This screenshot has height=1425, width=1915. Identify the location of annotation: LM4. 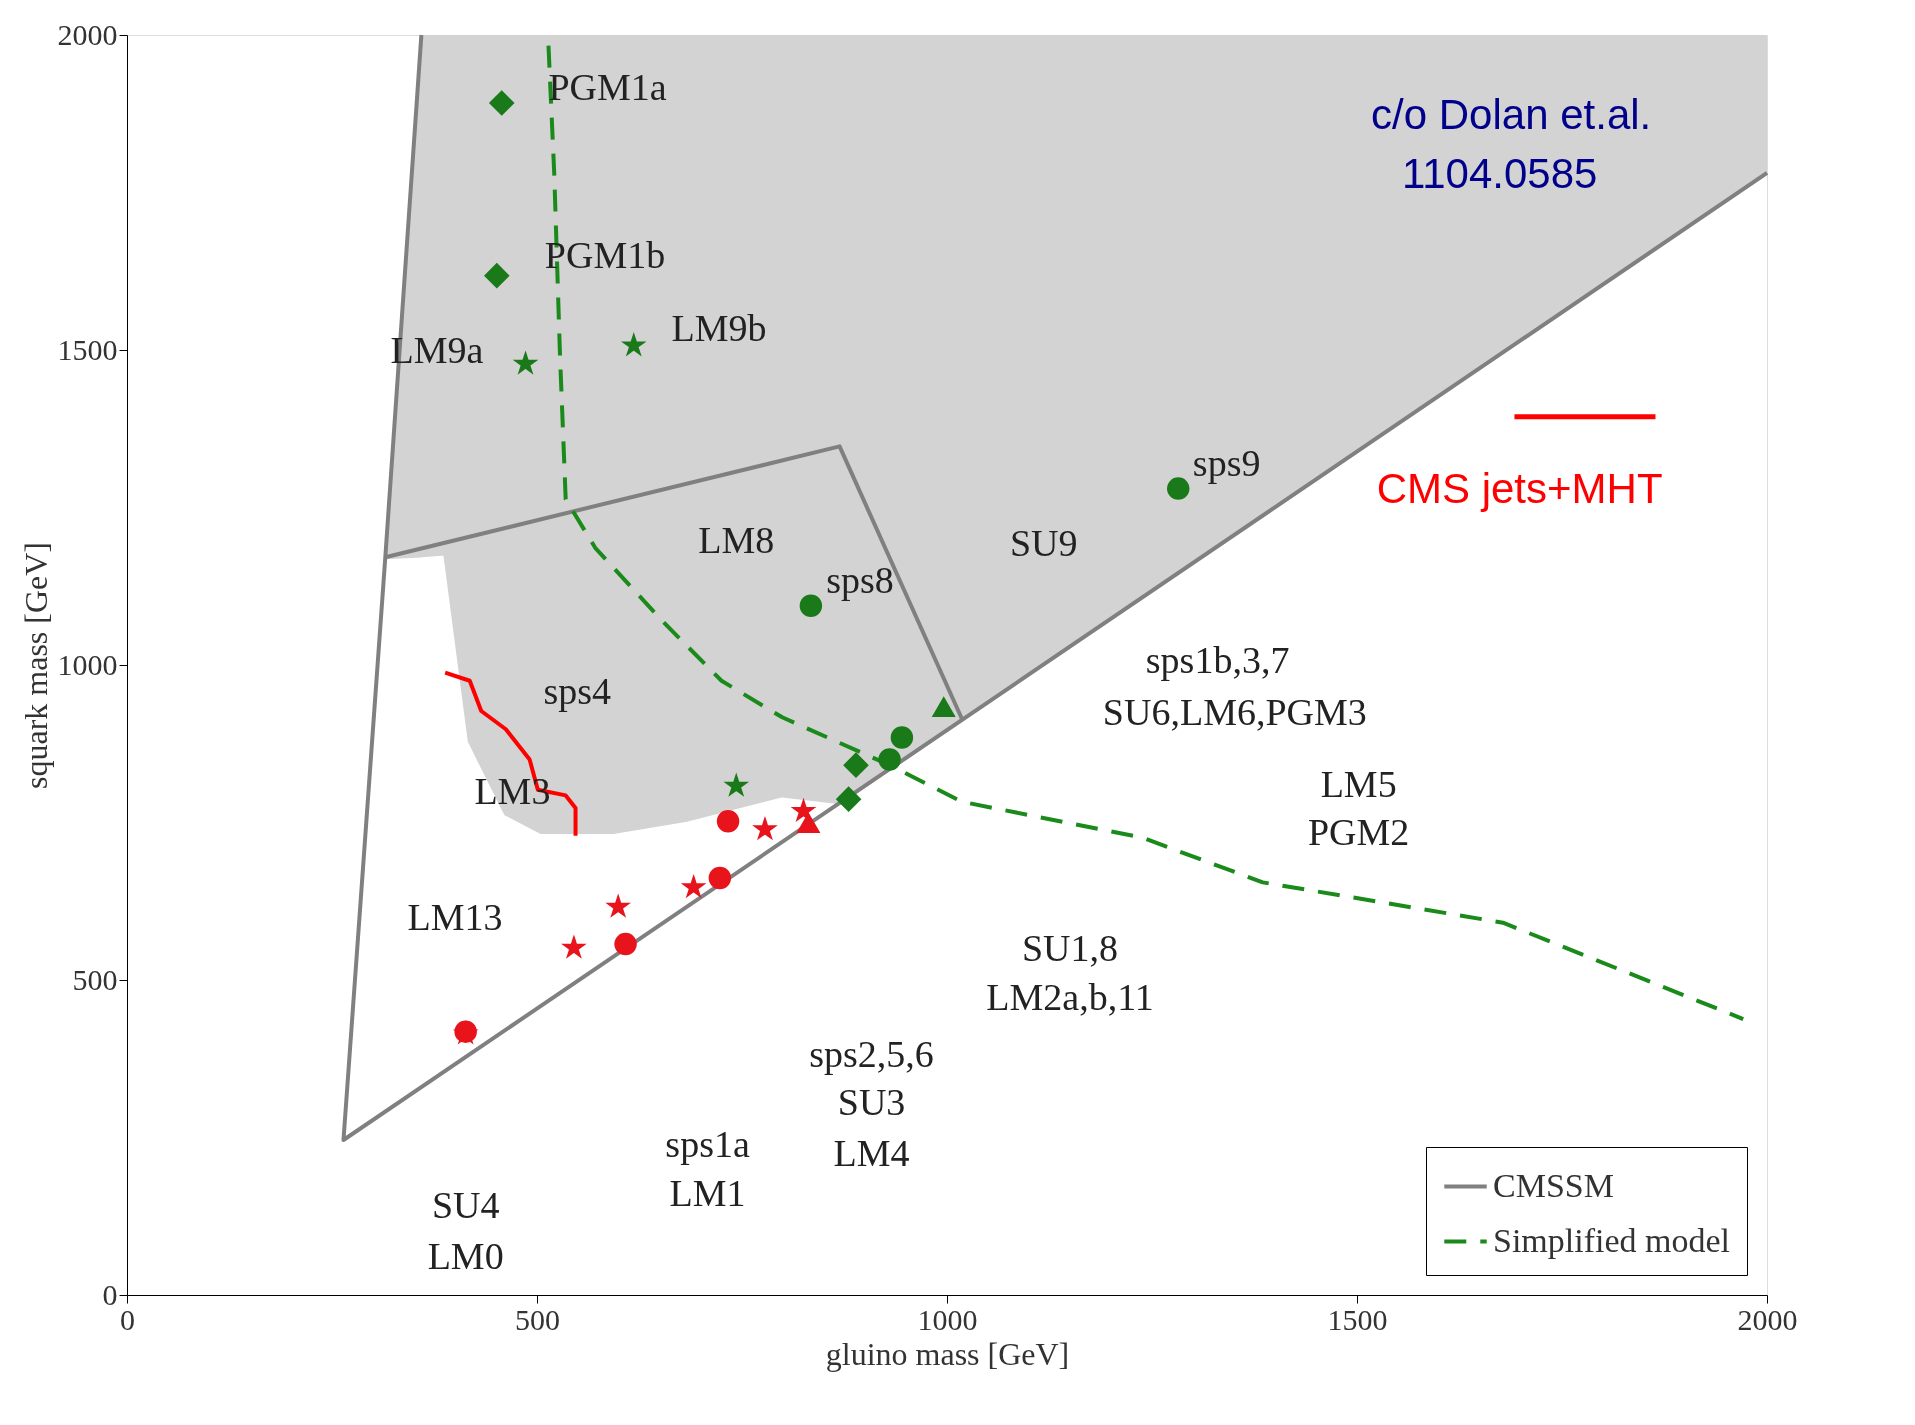
(871, 1152).